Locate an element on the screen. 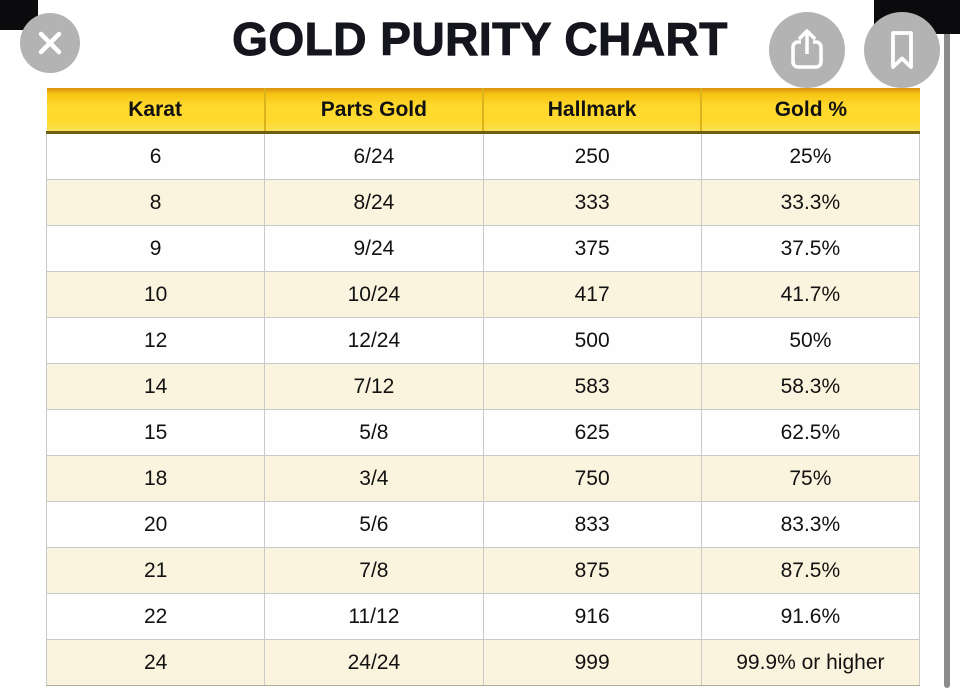 This screenshot has height=688, width=960. table-row: 18 3/4 750 75% is located at coordinates (483, 478).